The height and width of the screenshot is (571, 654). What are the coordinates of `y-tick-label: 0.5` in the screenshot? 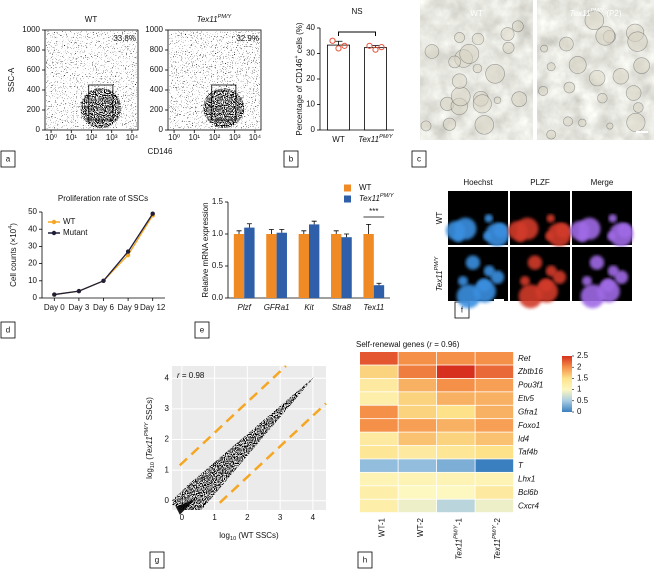 It's located at (218, 265).